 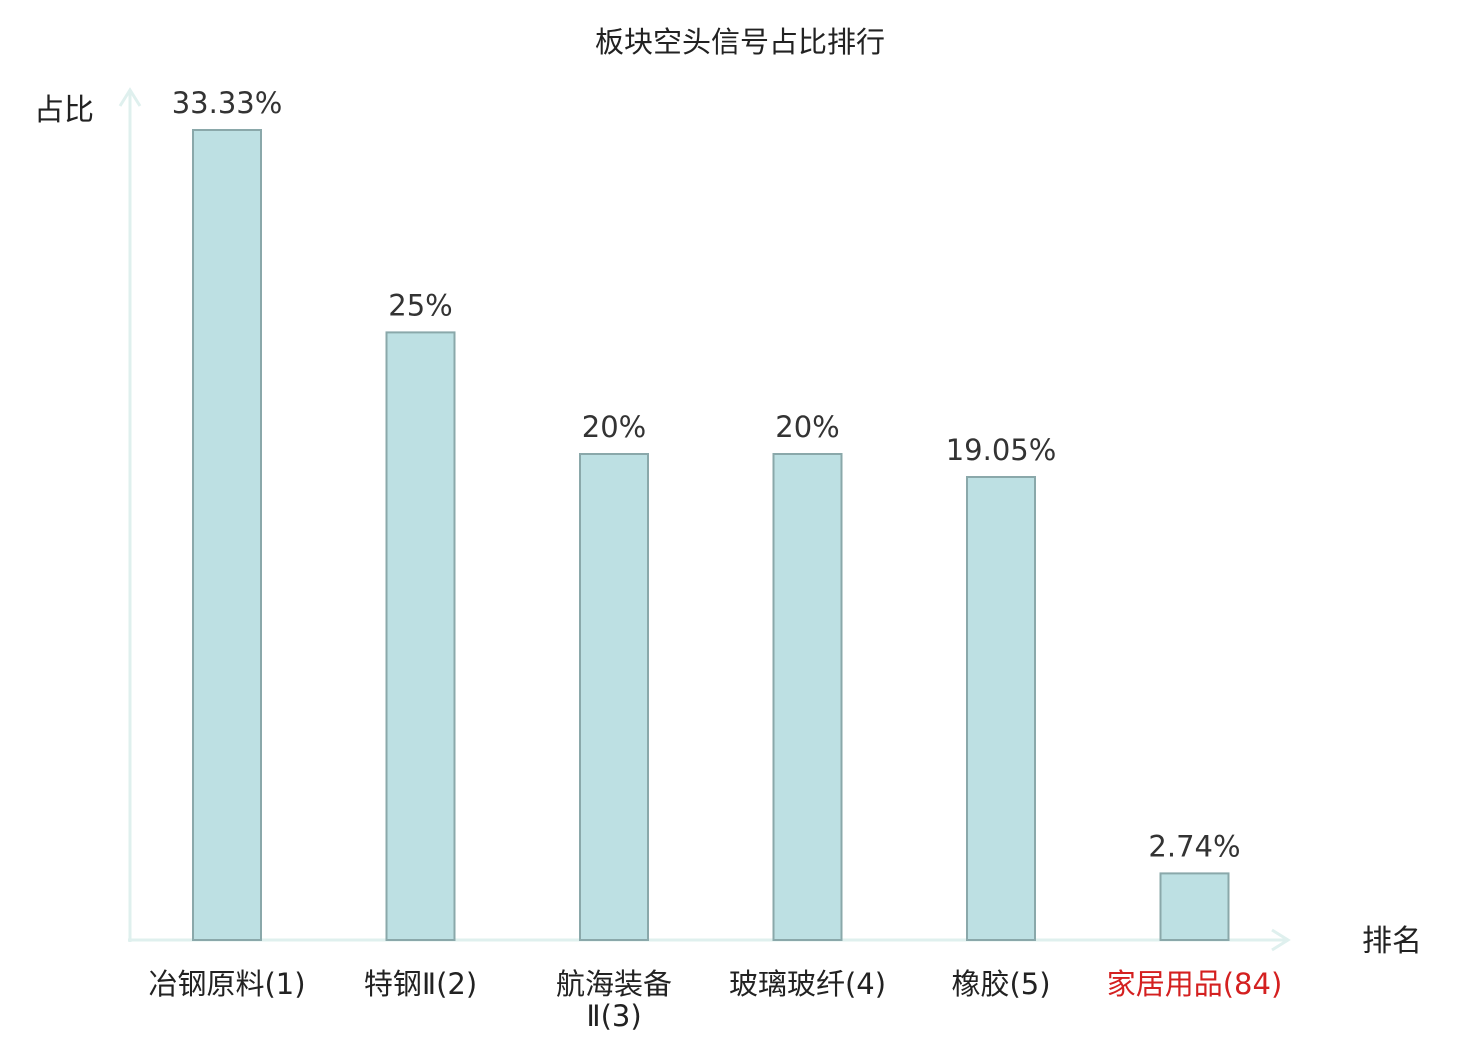 What do you see at coordinates (420, 984) in the screenshot?
I see `category-label-2: 特钢Ⅱ(2)` at bounding box center [420, 984].